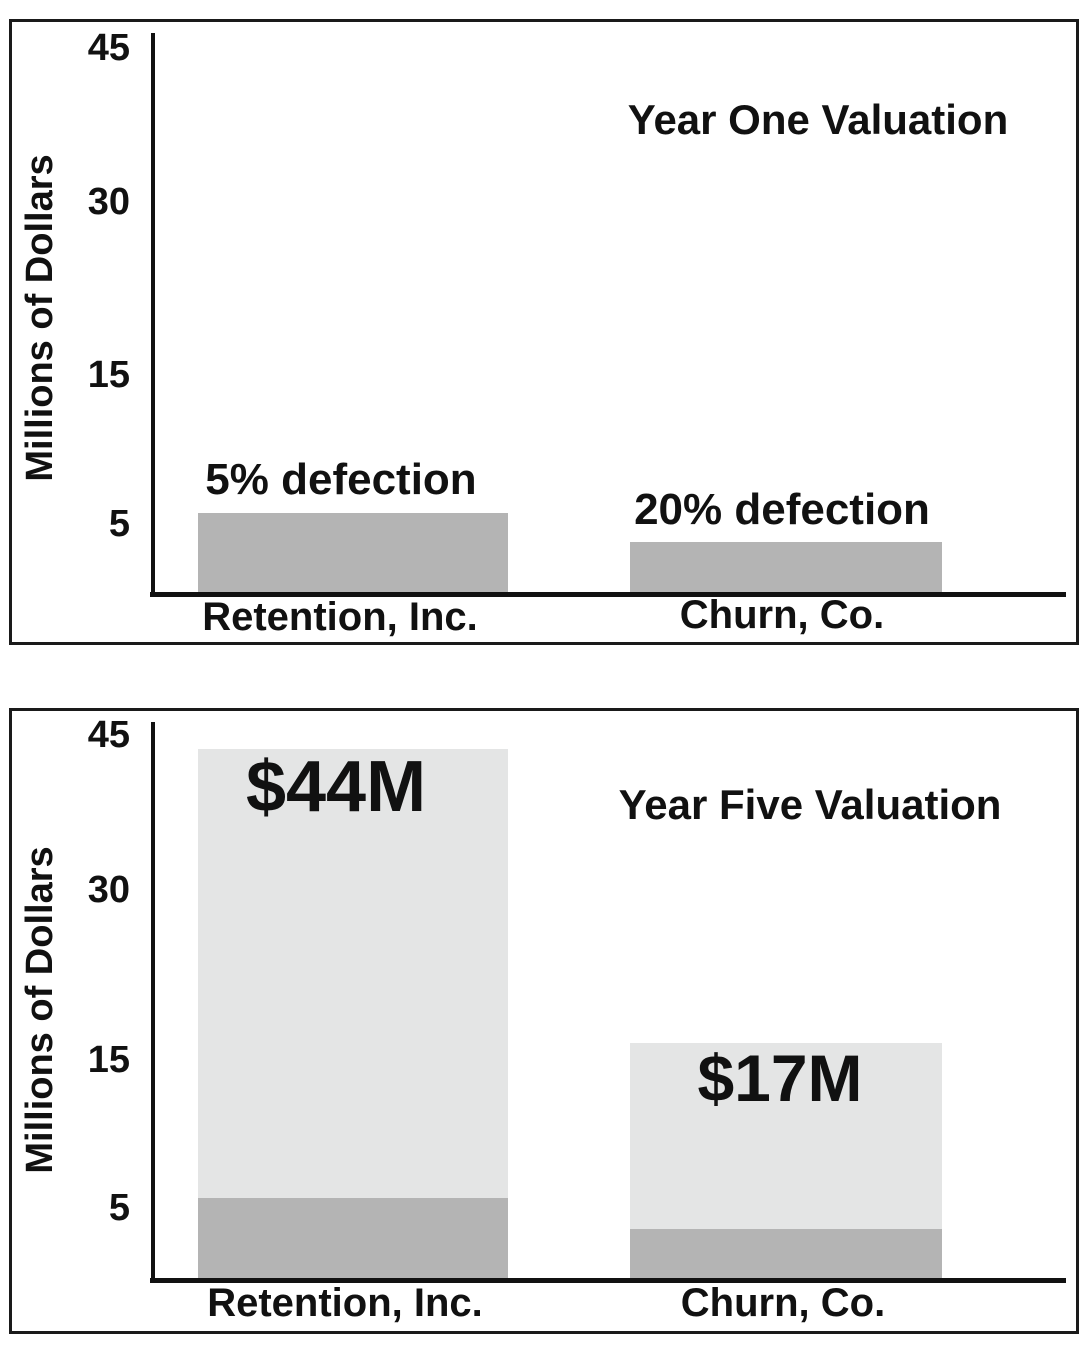 The width and height of the screenshot is (1092, 1354). Describe the element at coordinates (818, 119) in the screenshot. I see `chart-title: Year One Valuation` at that location.